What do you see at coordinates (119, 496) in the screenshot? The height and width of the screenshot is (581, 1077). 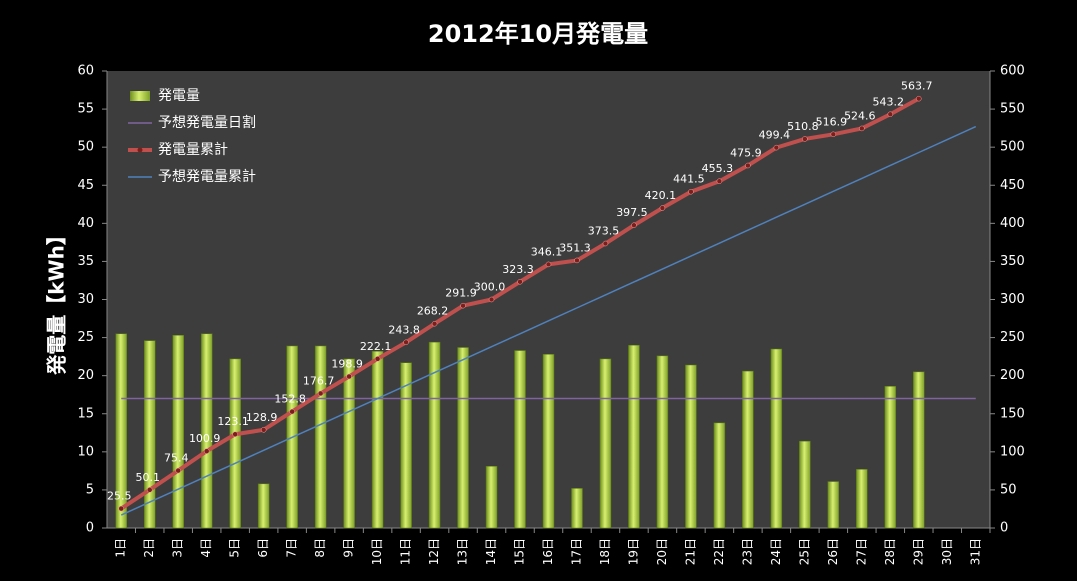 I see `data-label: 25.5` at bounding box center [119, 496].